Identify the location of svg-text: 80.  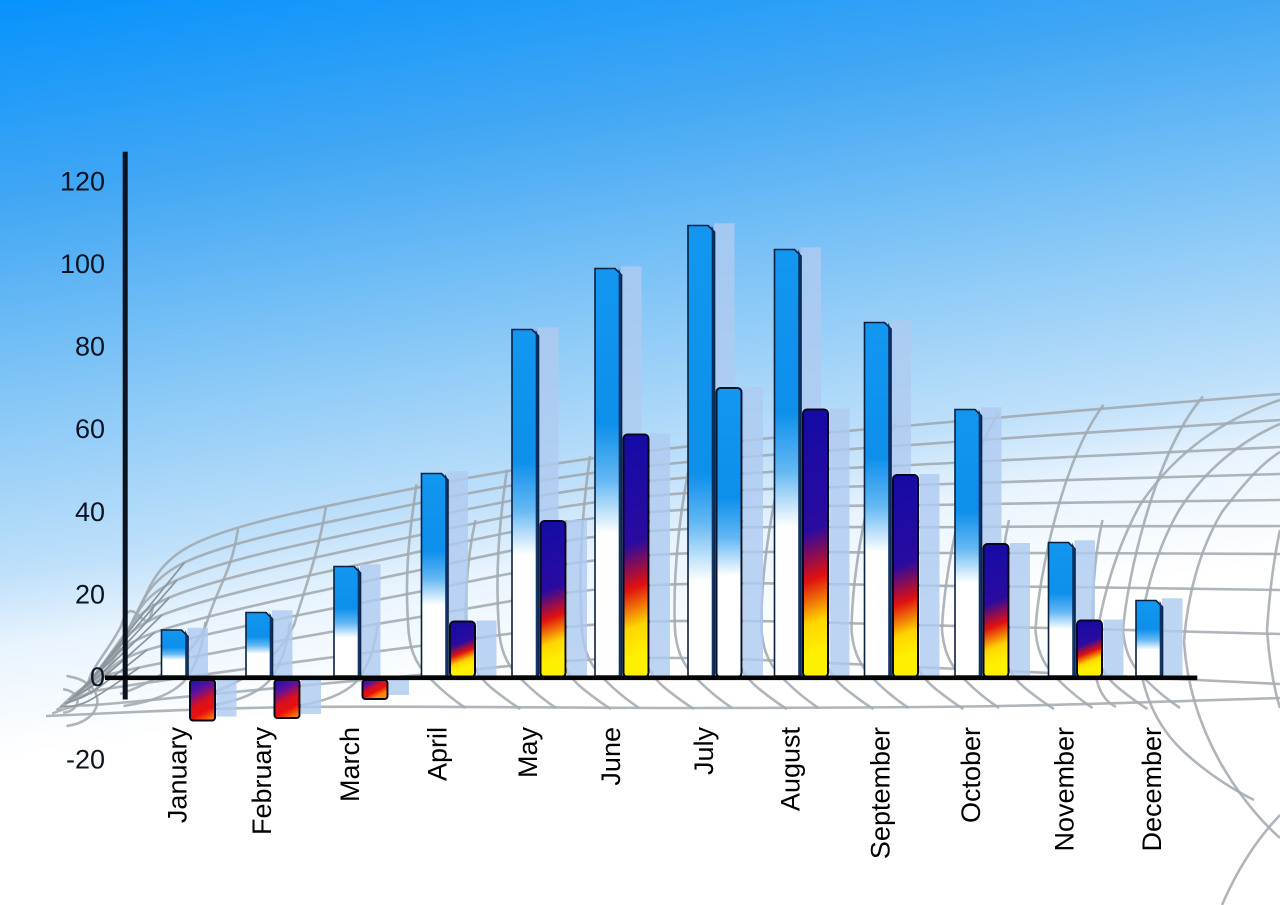
(90, 347).